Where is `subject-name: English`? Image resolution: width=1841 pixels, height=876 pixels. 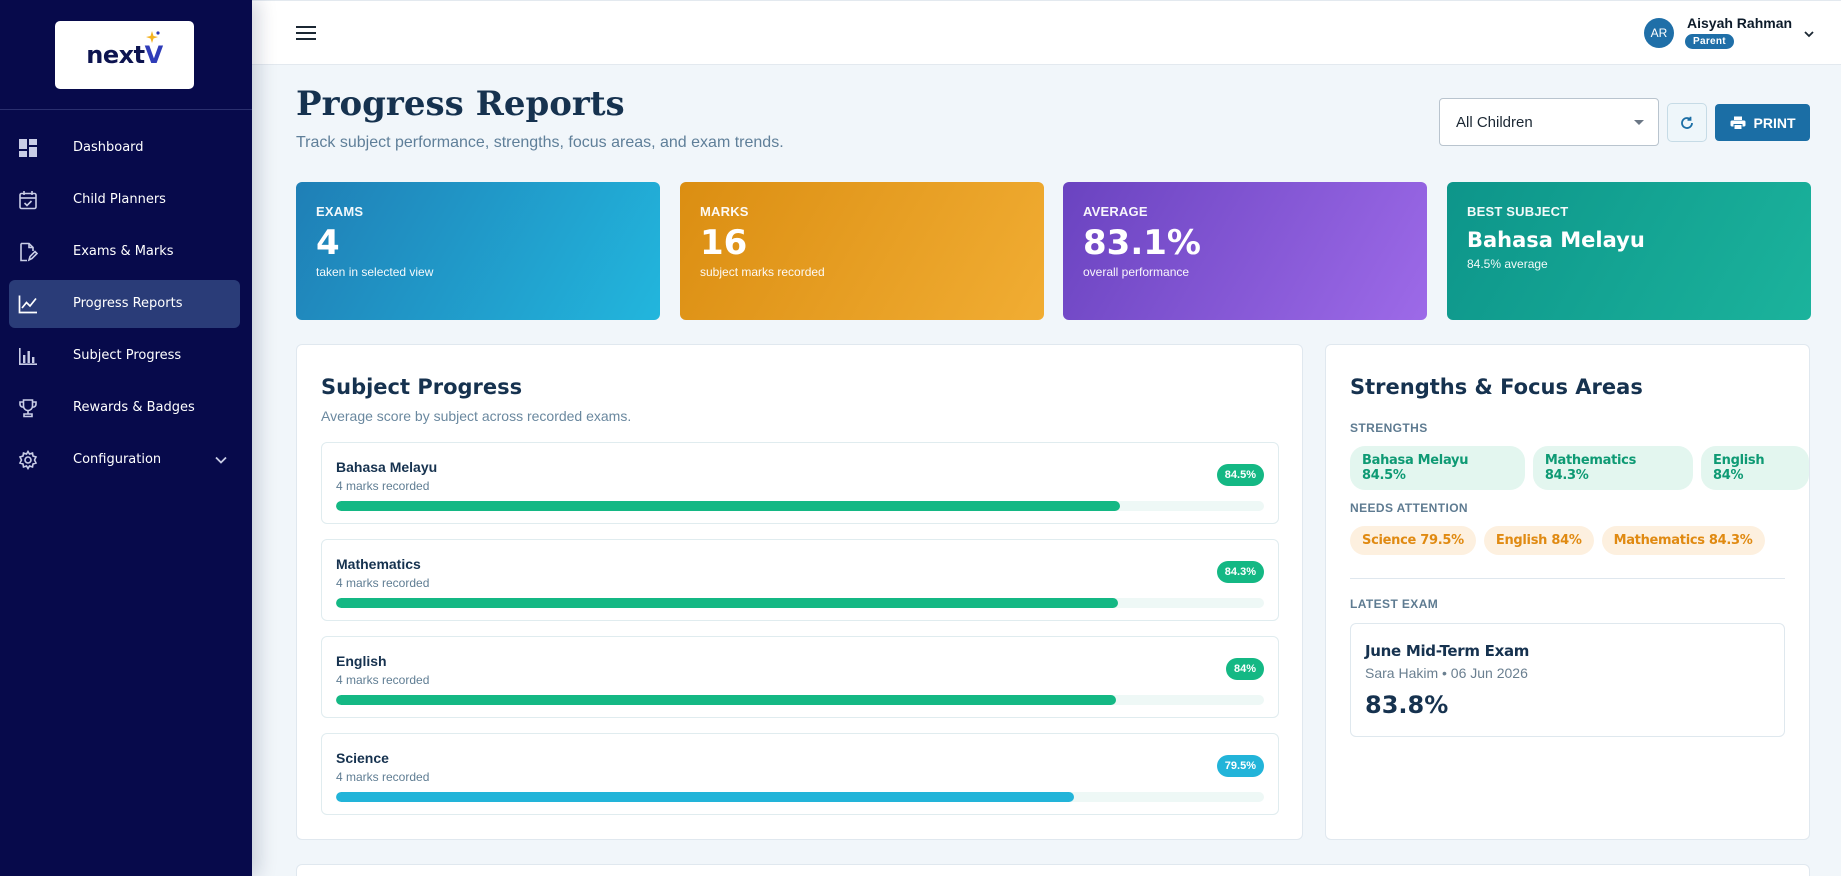
subject-name: English is located at coordinates (361, 661).